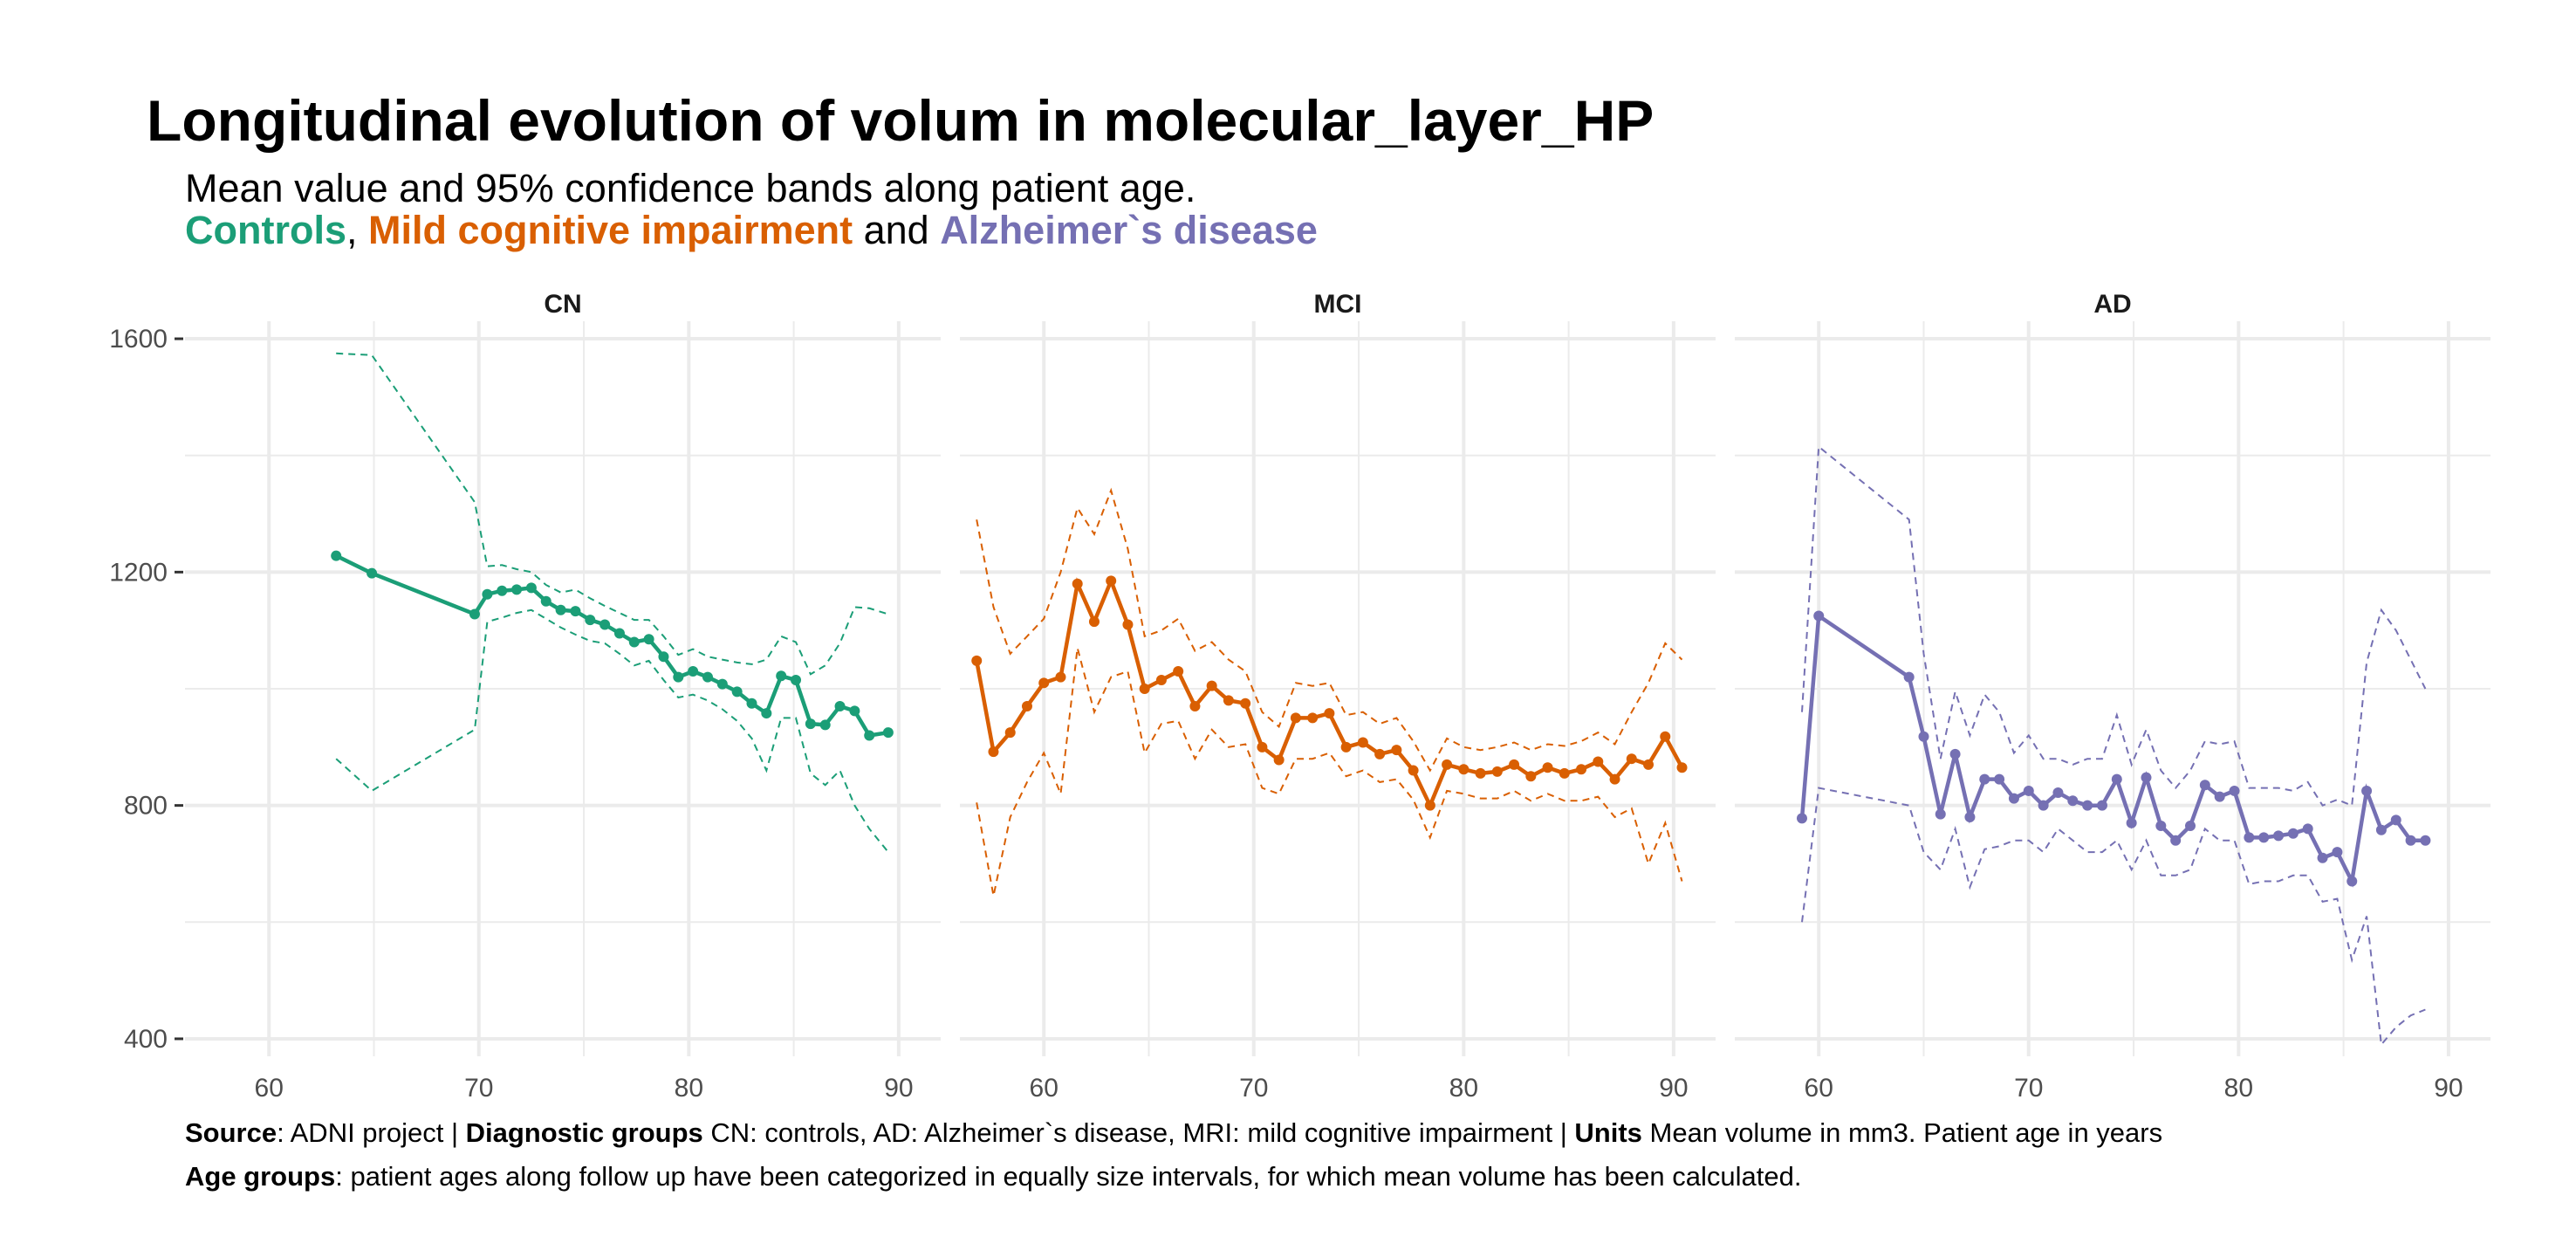 This screenshot has height=1237, width=2576. I want to click on ad-x-tick-label: 90, so click(2448, 1089).